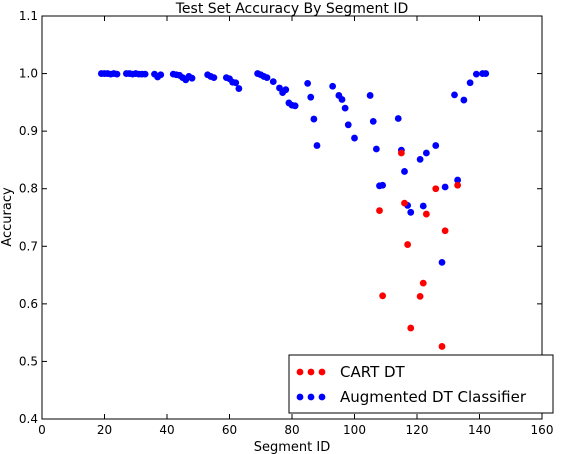 This screenshot has width=572, height=454. Describe the element at coordinates (166, 430) in the screenshot. I see `x-tick-label: 40` at that location.